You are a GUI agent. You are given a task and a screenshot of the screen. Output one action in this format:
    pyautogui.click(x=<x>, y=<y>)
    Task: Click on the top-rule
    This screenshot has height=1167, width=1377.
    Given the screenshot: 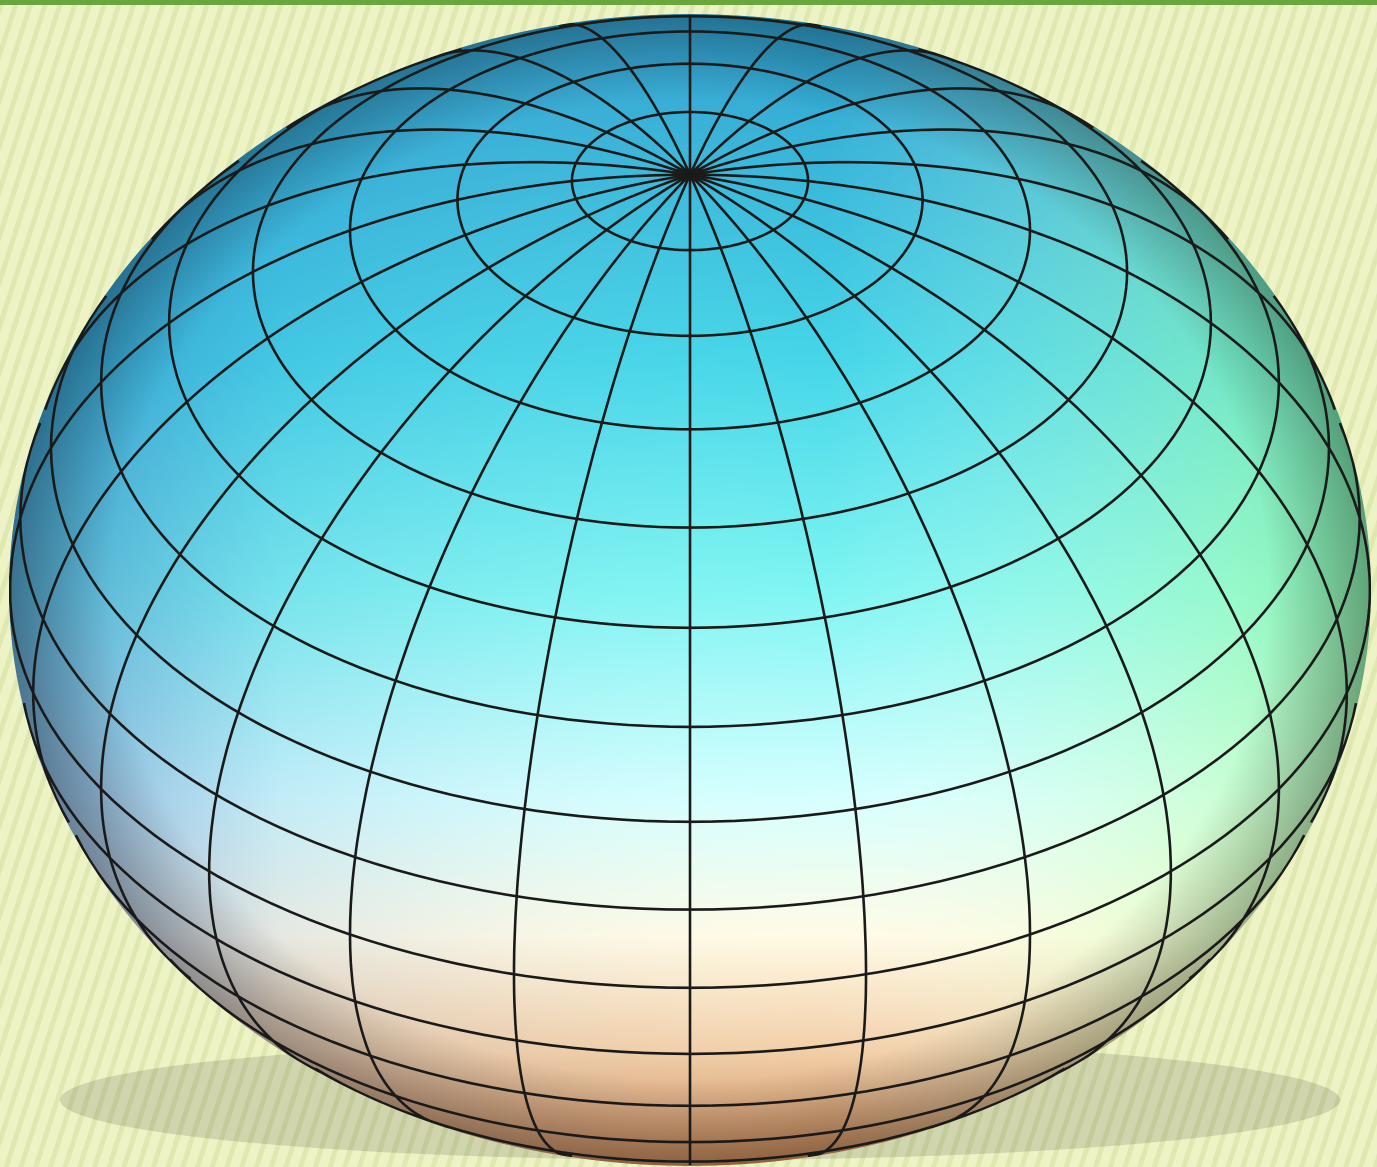 What is the action you would take?
    pyautogui.click(x=688, y=2)
    